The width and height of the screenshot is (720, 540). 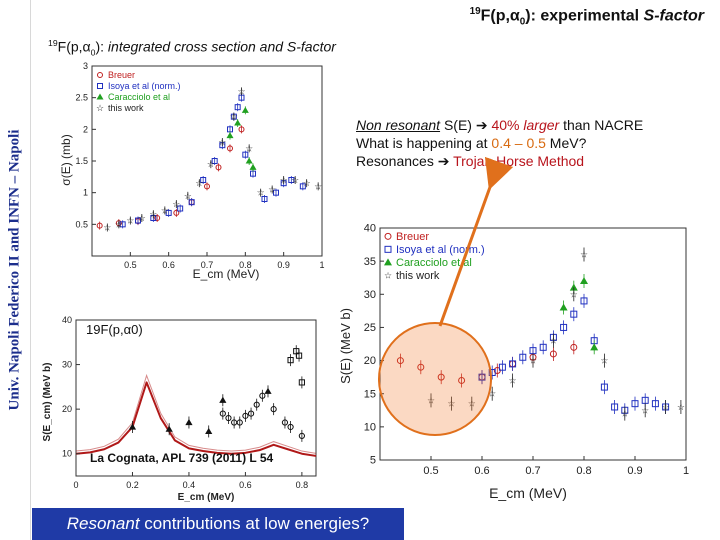 I want to click on p2-panel-title: 19F(p,α0), so click(x=114, y=329).